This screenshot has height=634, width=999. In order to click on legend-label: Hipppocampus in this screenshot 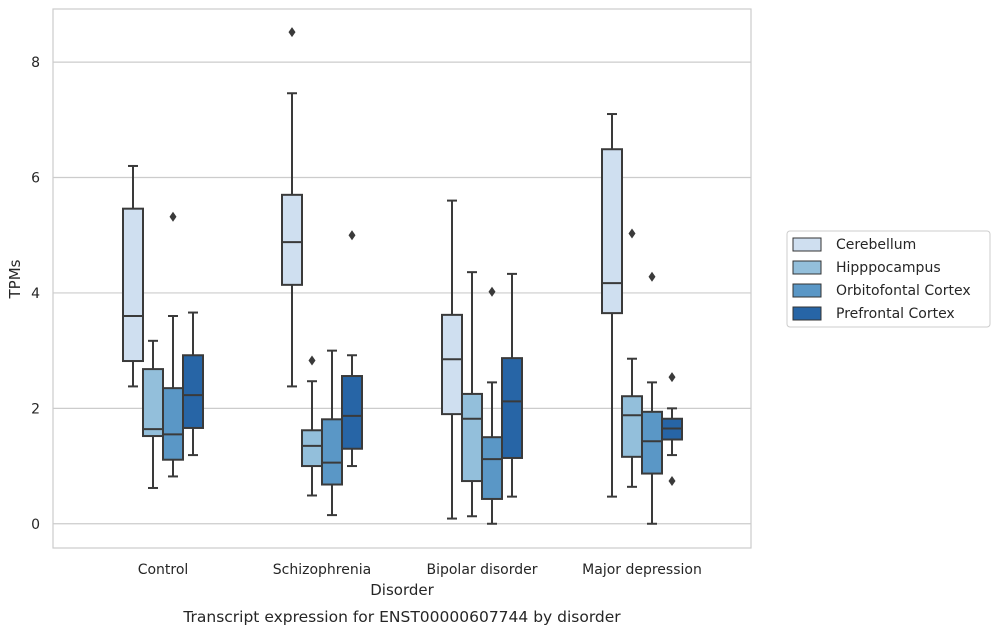, I will do `click(888, 268)`.